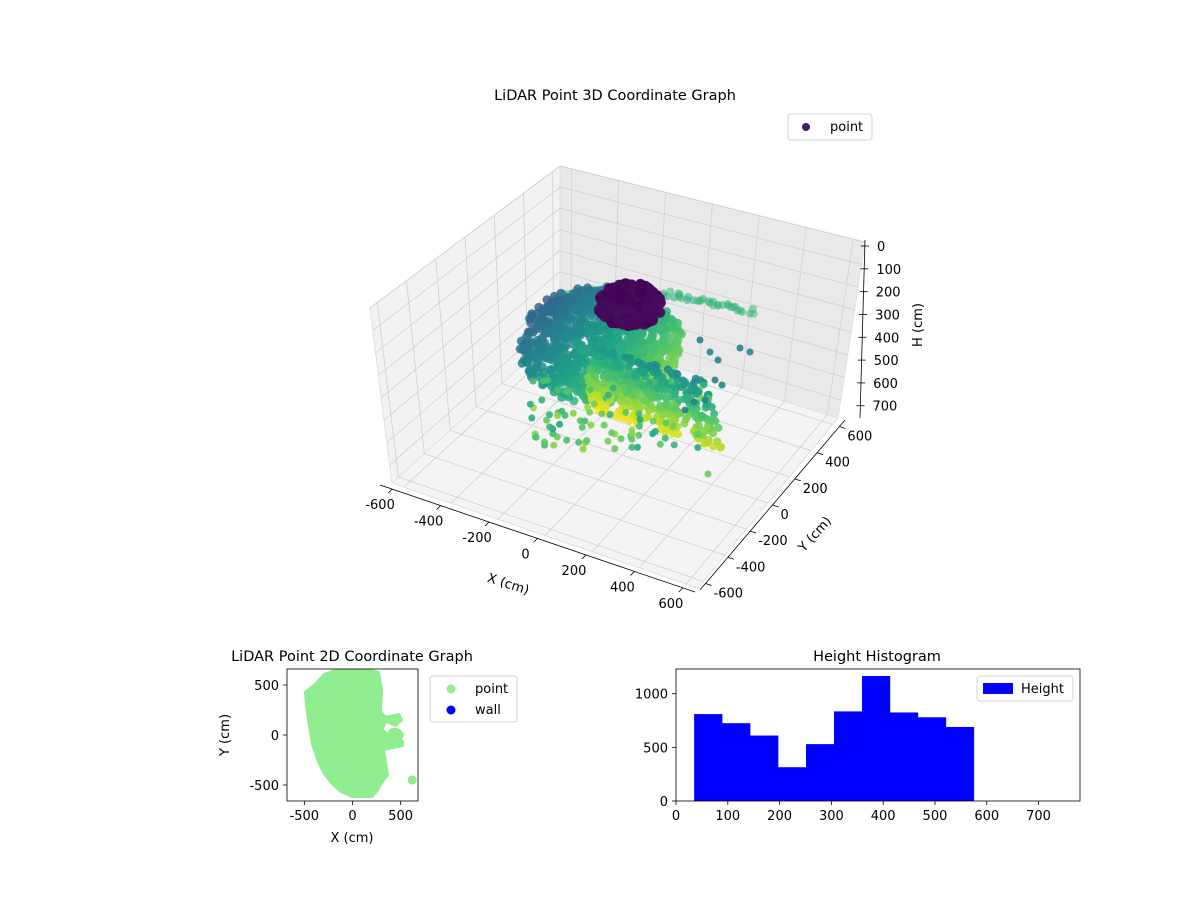 The image size is (1200, 900). Describe the element at coordinates (655, 748) in the screenshot. I see `y-tick-label-histogram: 500` at that location.